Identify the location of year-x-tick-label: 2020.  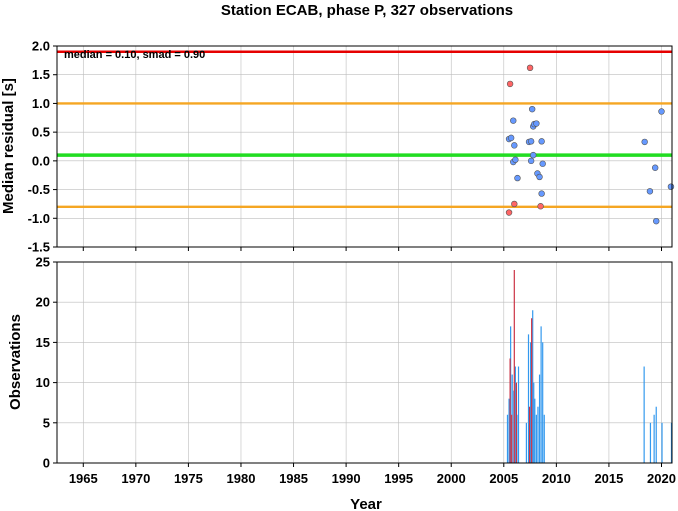
(661, 478).